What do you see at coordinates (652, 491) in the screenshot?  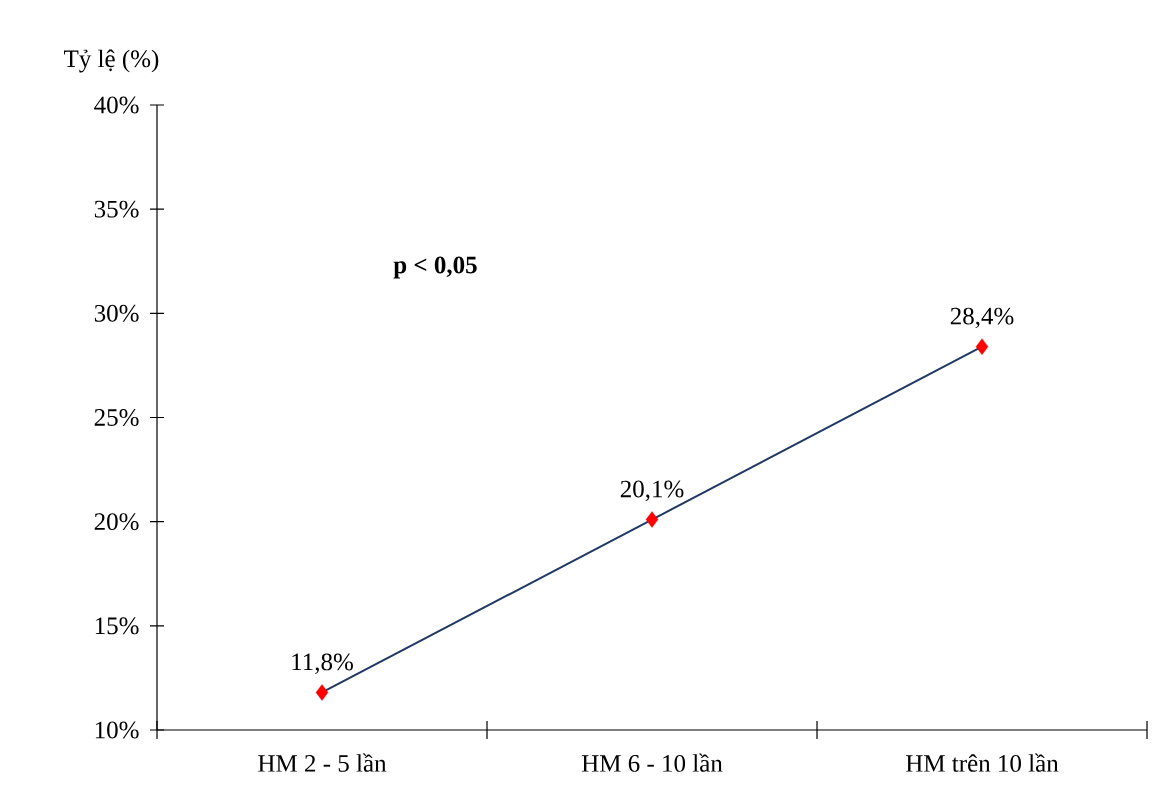 I see `data-label: 20,1%` at bounding box center [652, 491].